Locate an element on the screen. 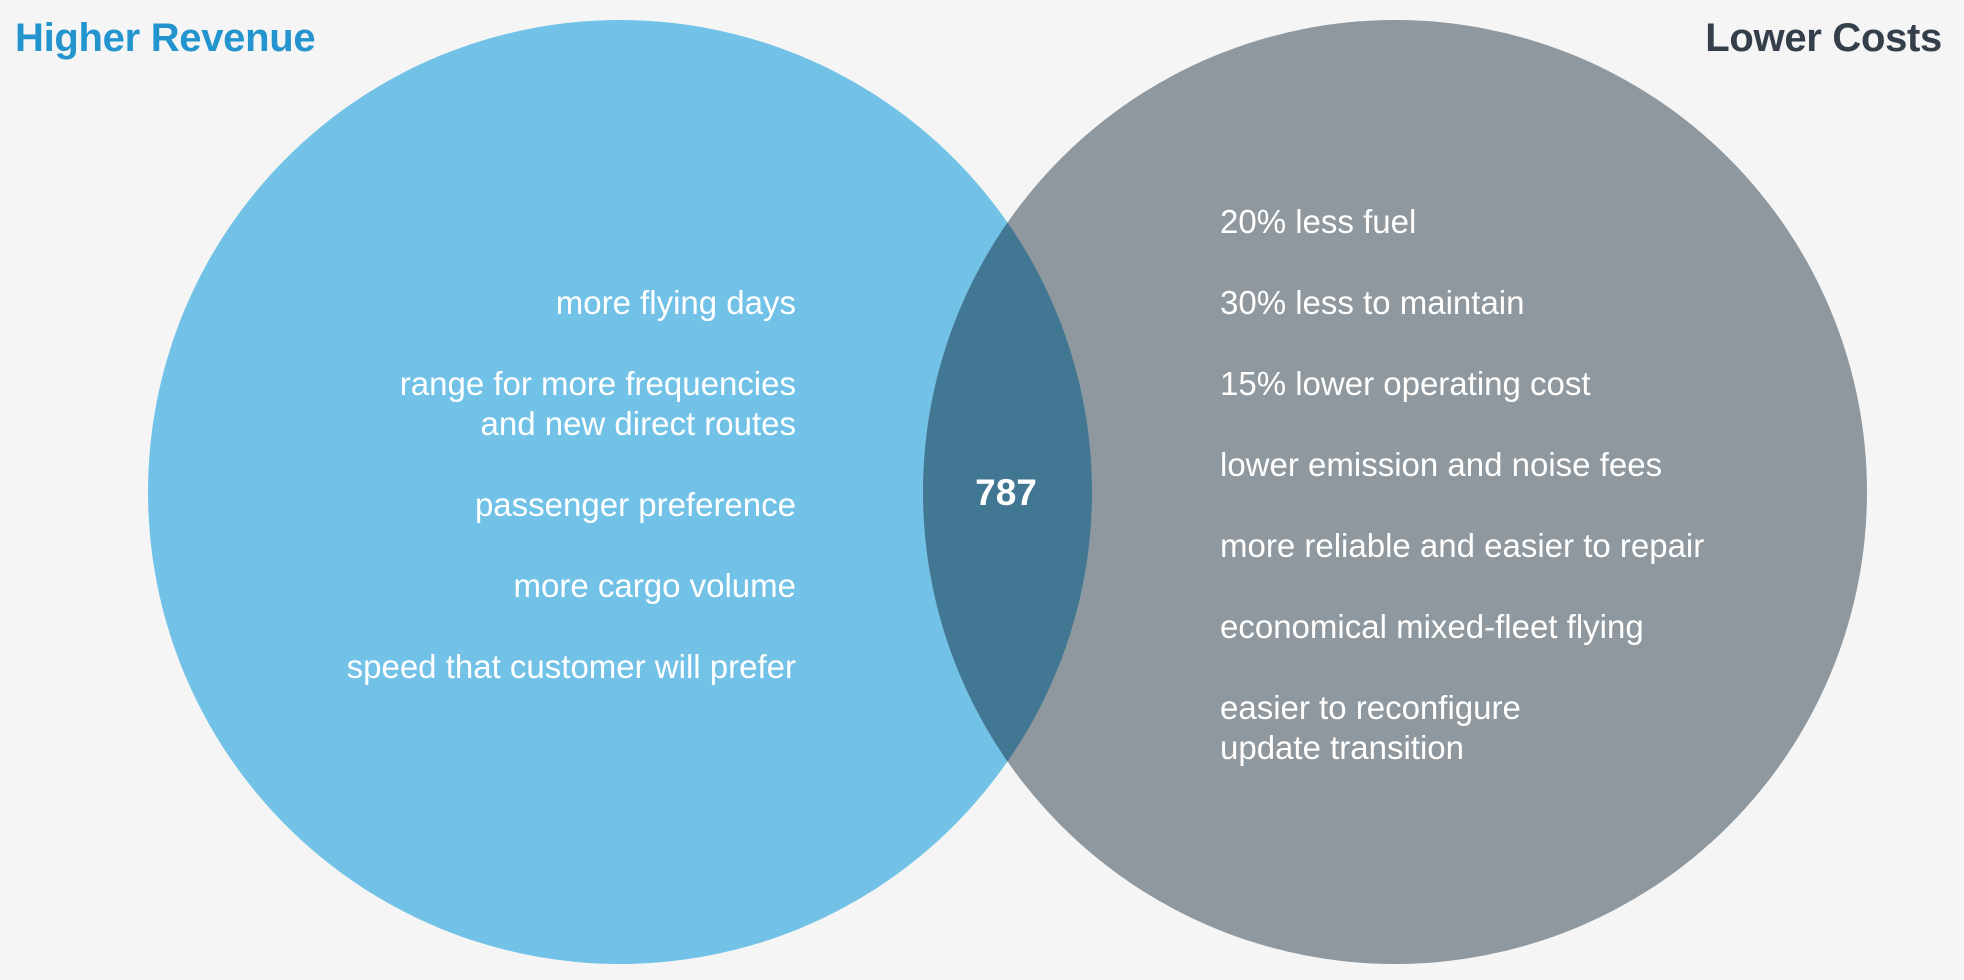 The height and width of the screenshot is (980, 1964). revenue-benefit-item-line: speed that customer will prefer is located at coordinates (571, 666).